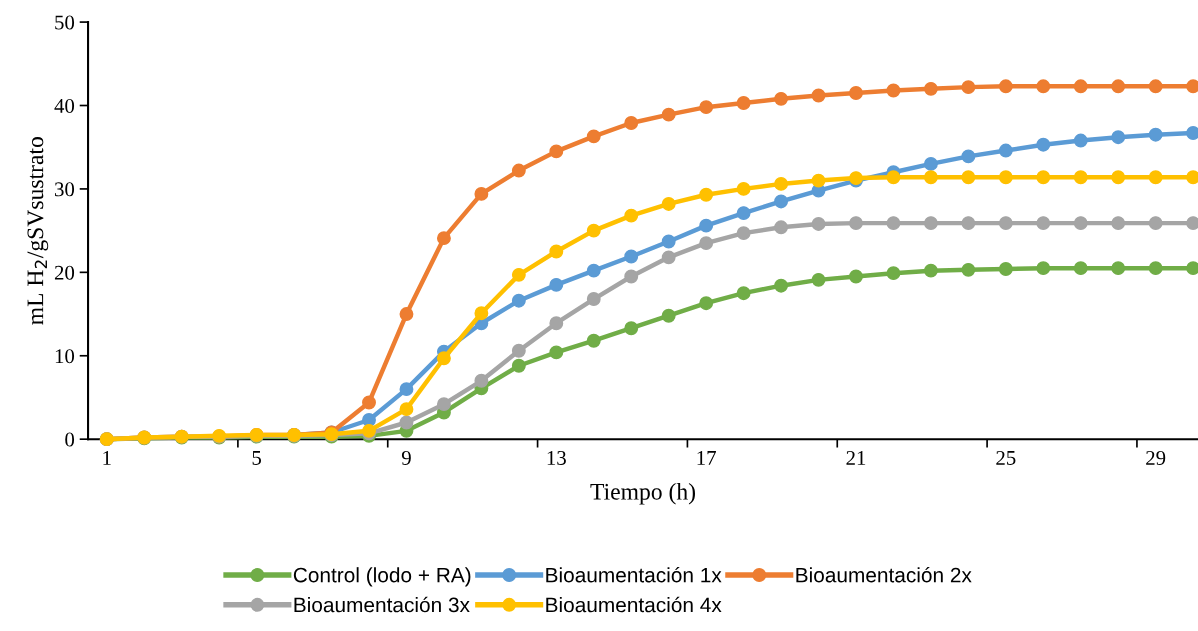  I want to click on x-tick-label: 29, so click(1156, 457).